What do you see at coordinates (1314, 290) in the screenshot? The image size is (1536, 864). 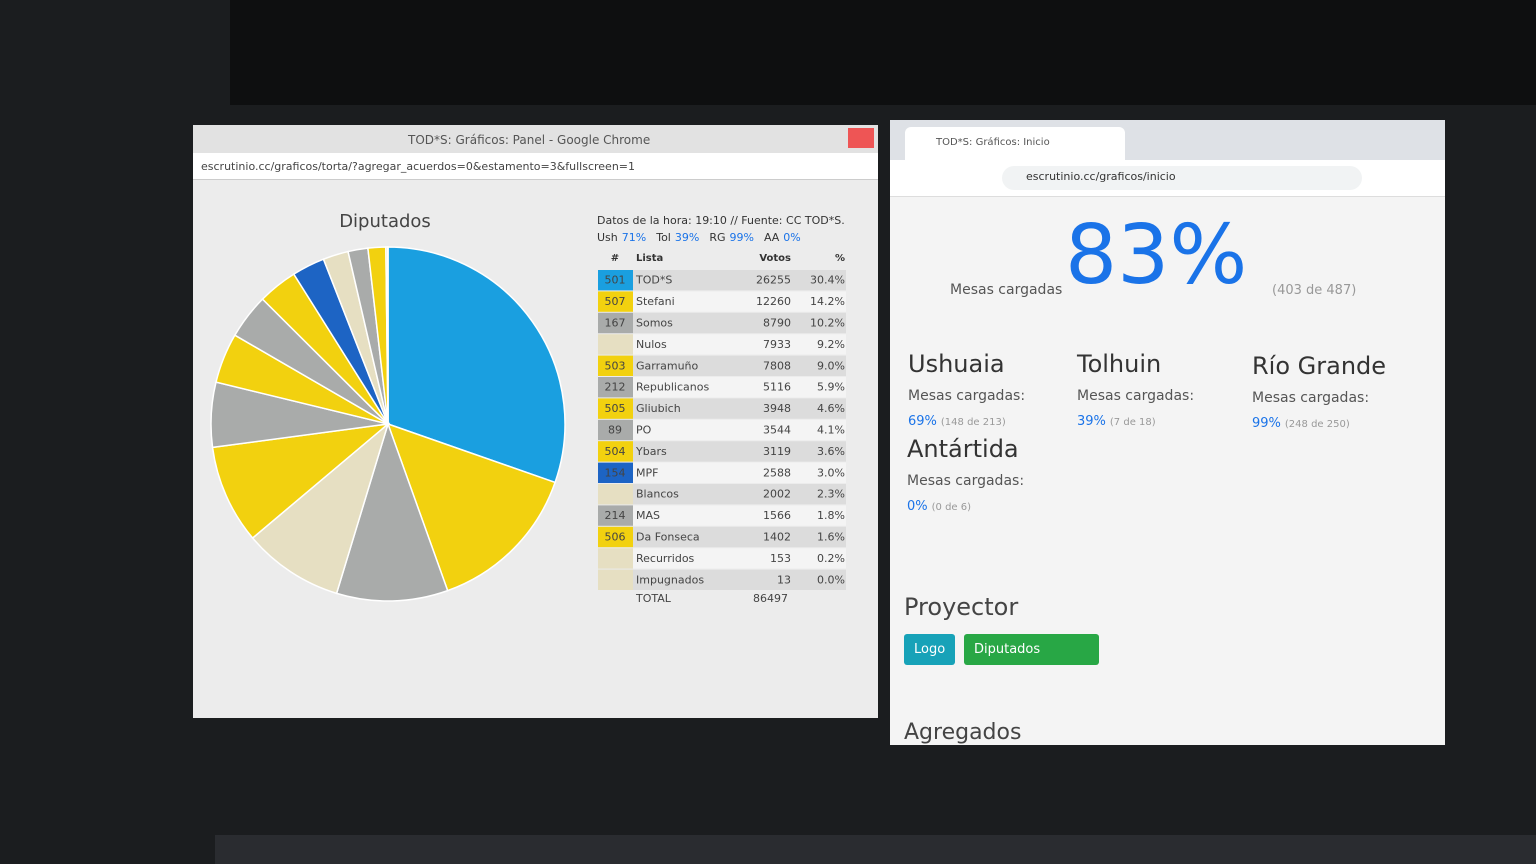 I see `overall-detail: (403 de 487)` at bounding box center [1314, 290].